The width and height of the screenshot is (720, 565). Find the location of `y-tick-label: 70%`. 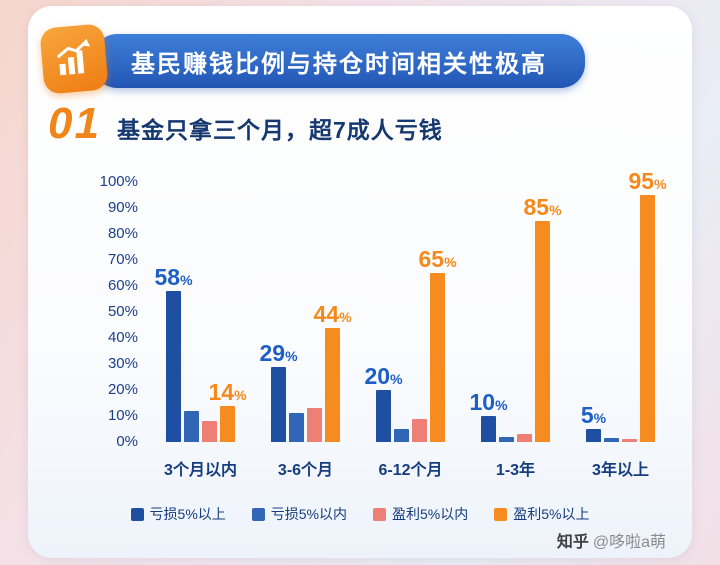

y-tick-label: 70% is located at coordinates (122, 259).